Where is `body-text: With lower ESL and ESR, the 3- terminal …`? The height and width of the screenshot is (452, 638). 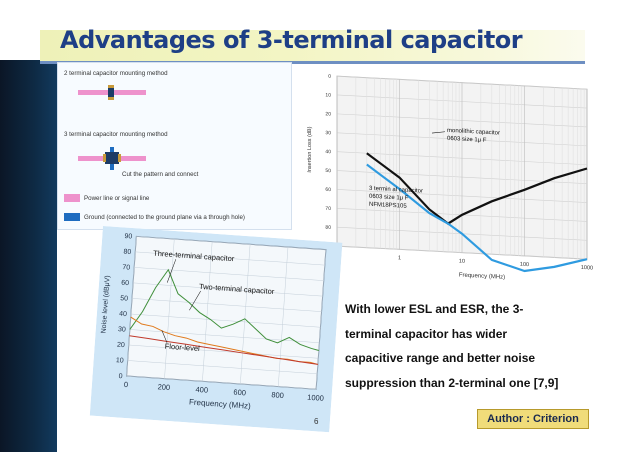
body-text: With lower ESL and ESR, the 3- terminal … is located at coordinates (472, 346).